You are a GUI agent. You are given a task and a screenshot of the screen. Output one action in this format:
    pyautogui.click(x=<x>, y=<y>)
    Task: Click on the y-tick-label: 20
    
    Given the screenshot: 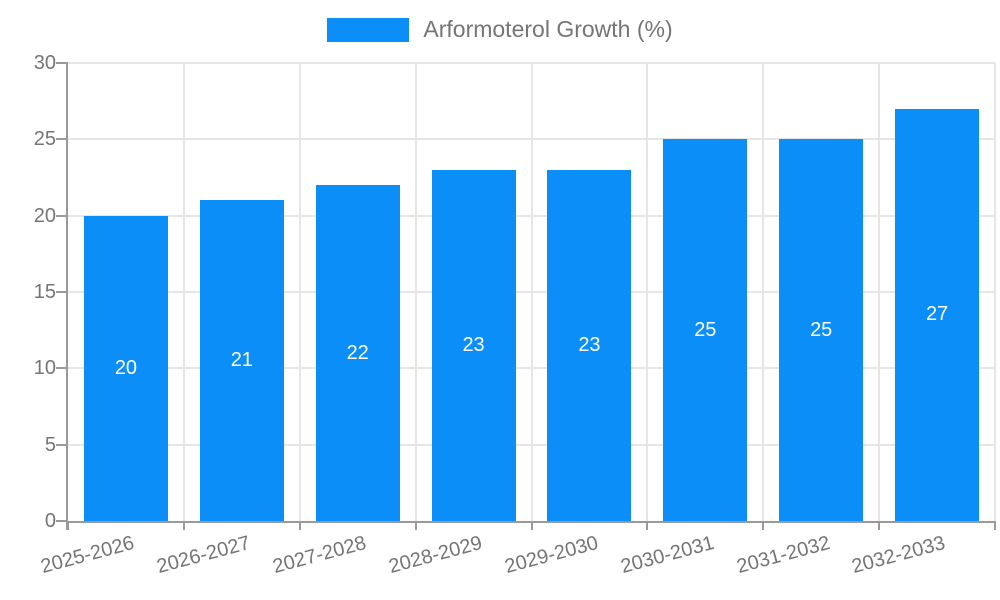 What is the action you would take?
    pyautogui.click(x=44, y=215)
    